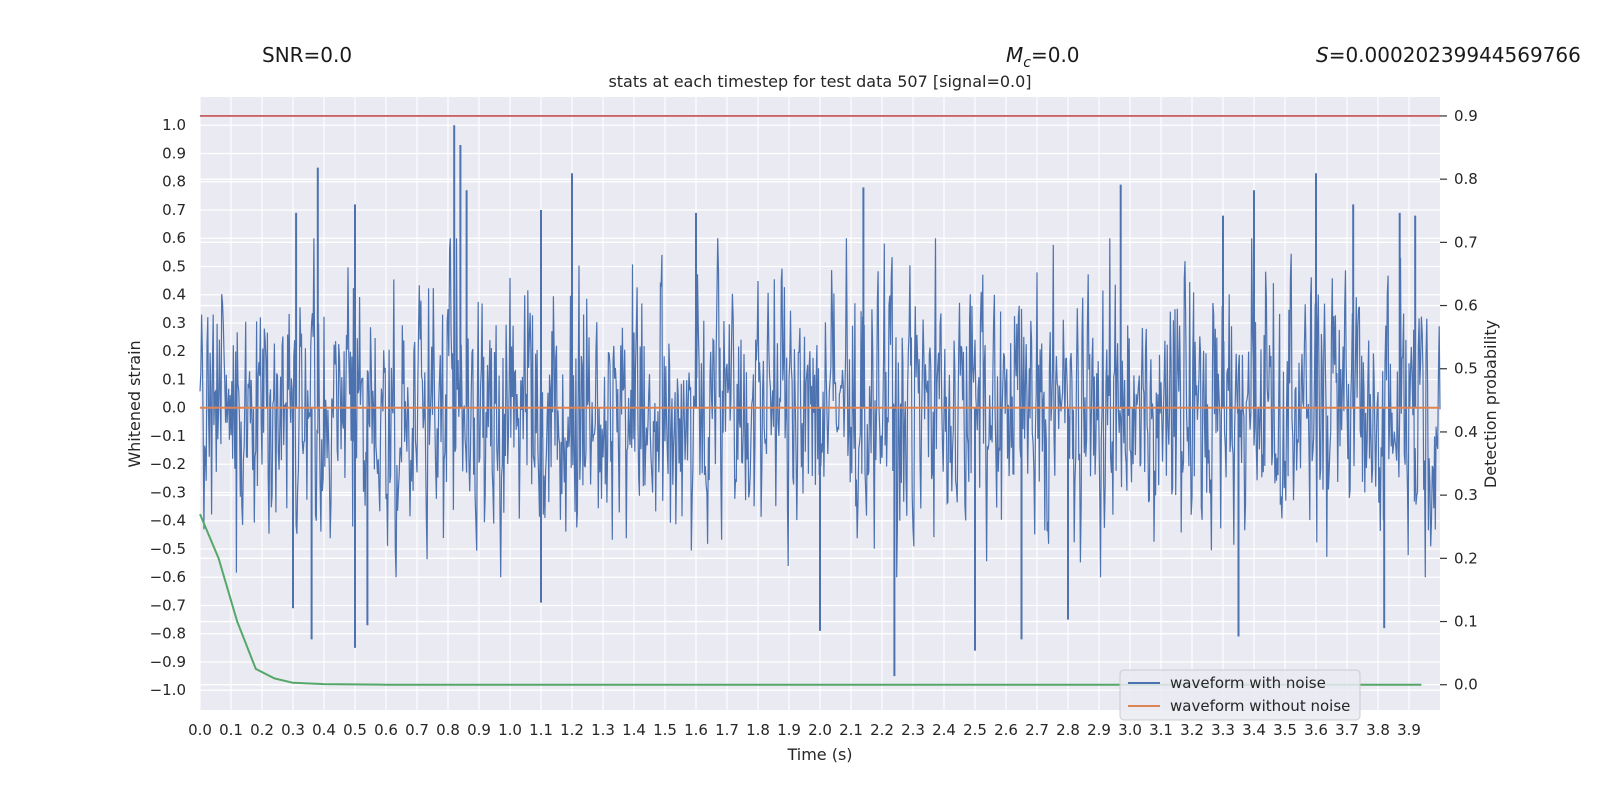  Describe the element at coordinates (1285, 730) in the screenshot. I see `x-tick-label: 3.5` at that location.